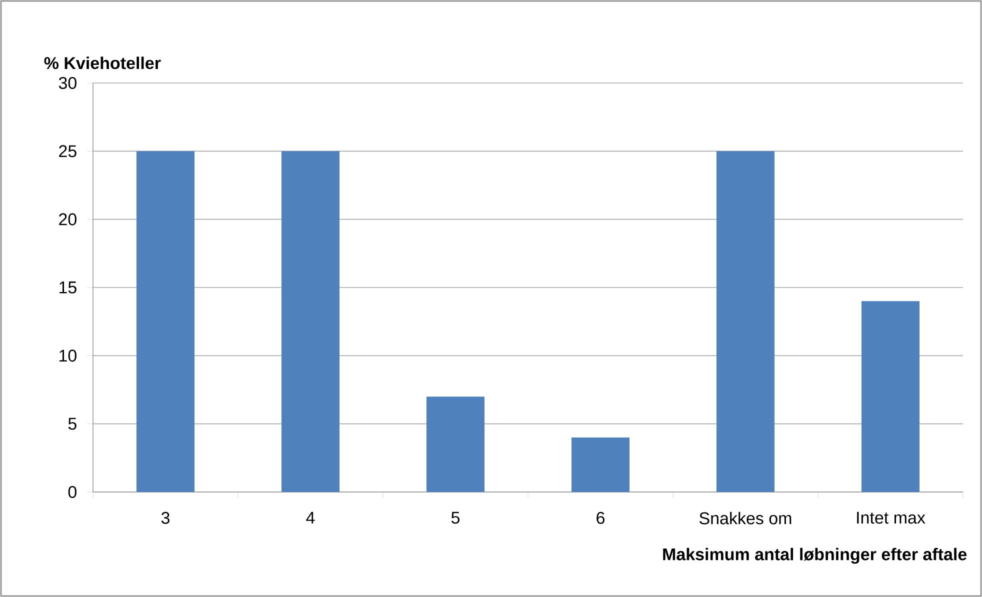  I want to click on y-tick-label: 5, so click(72, 424).